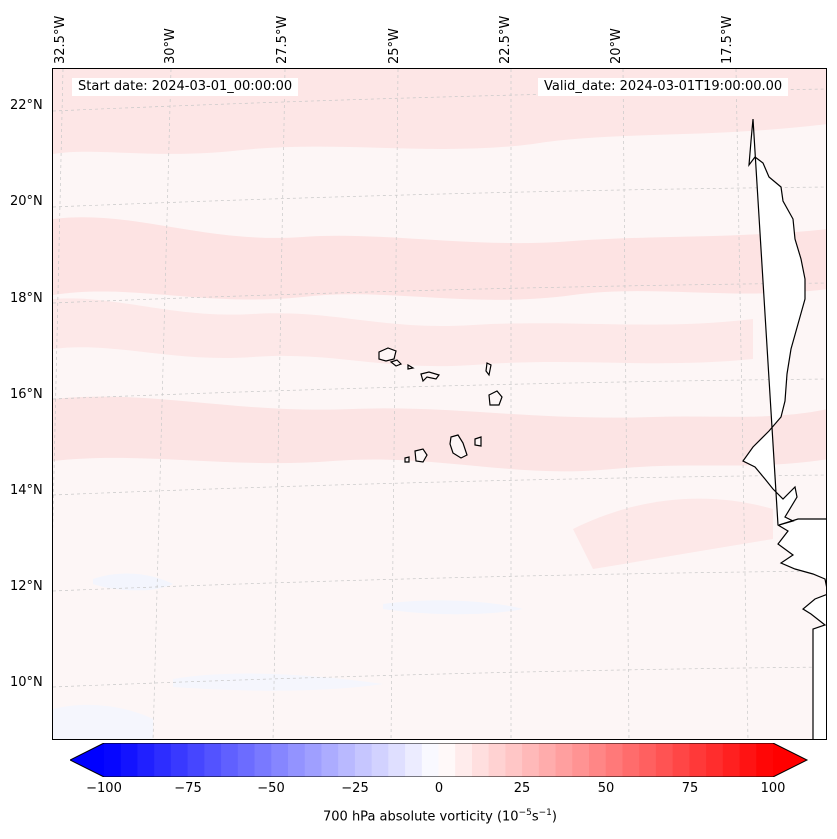 This screenshot has width=837, height=839. What do you see at coordinates (87, 760) in the screenshot?
I see `colorbar-extend-min` at bounding box center [87, 760].